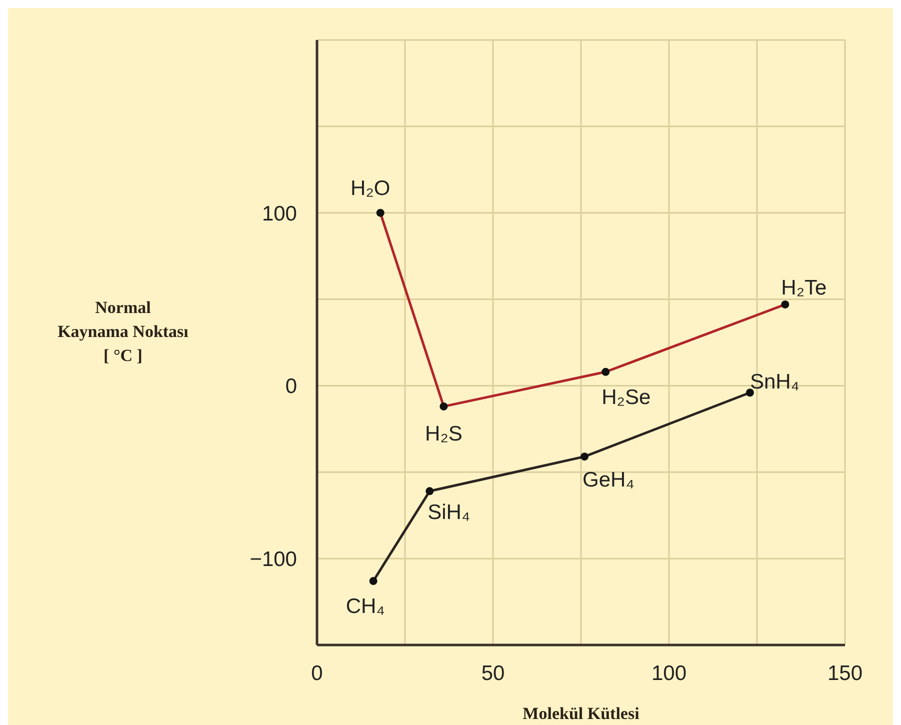  I want to click on annotation: H₂O, so click(370, 188).